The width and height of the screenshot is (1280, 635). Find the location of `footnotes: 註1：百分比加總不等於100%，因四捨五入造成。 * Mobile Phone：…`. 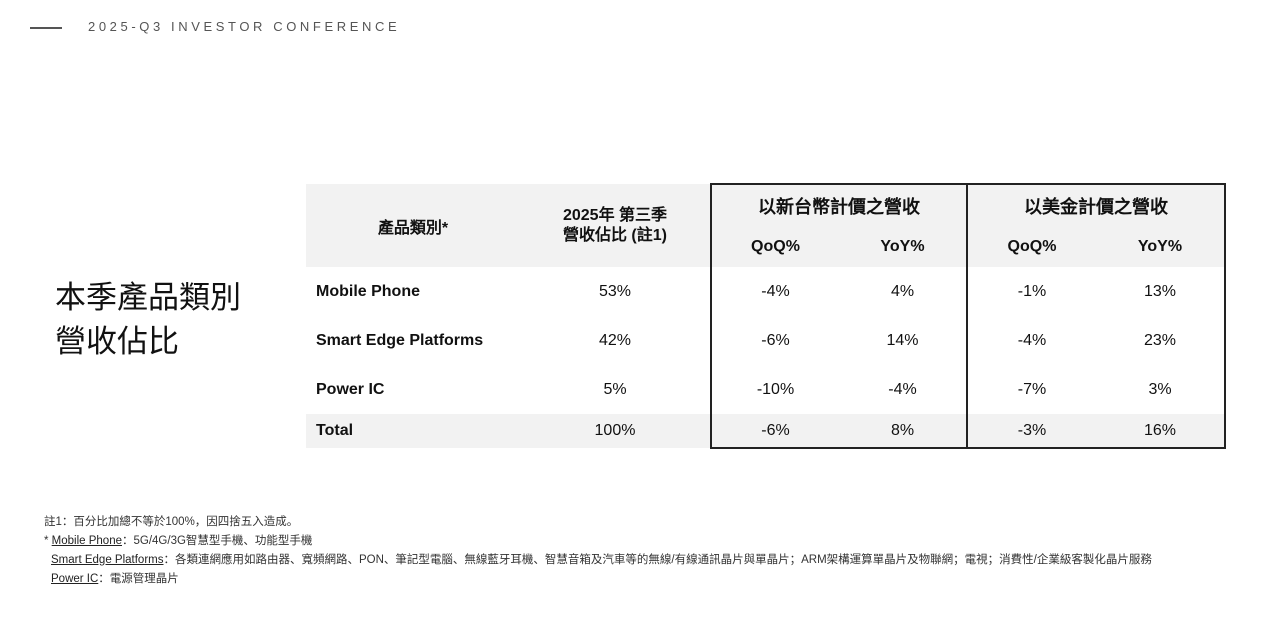

footnotes: 註1：百分比加總不等於100%，因四捨五入造成。 * Mobile Phone：… is located at coordinates (598, 551).